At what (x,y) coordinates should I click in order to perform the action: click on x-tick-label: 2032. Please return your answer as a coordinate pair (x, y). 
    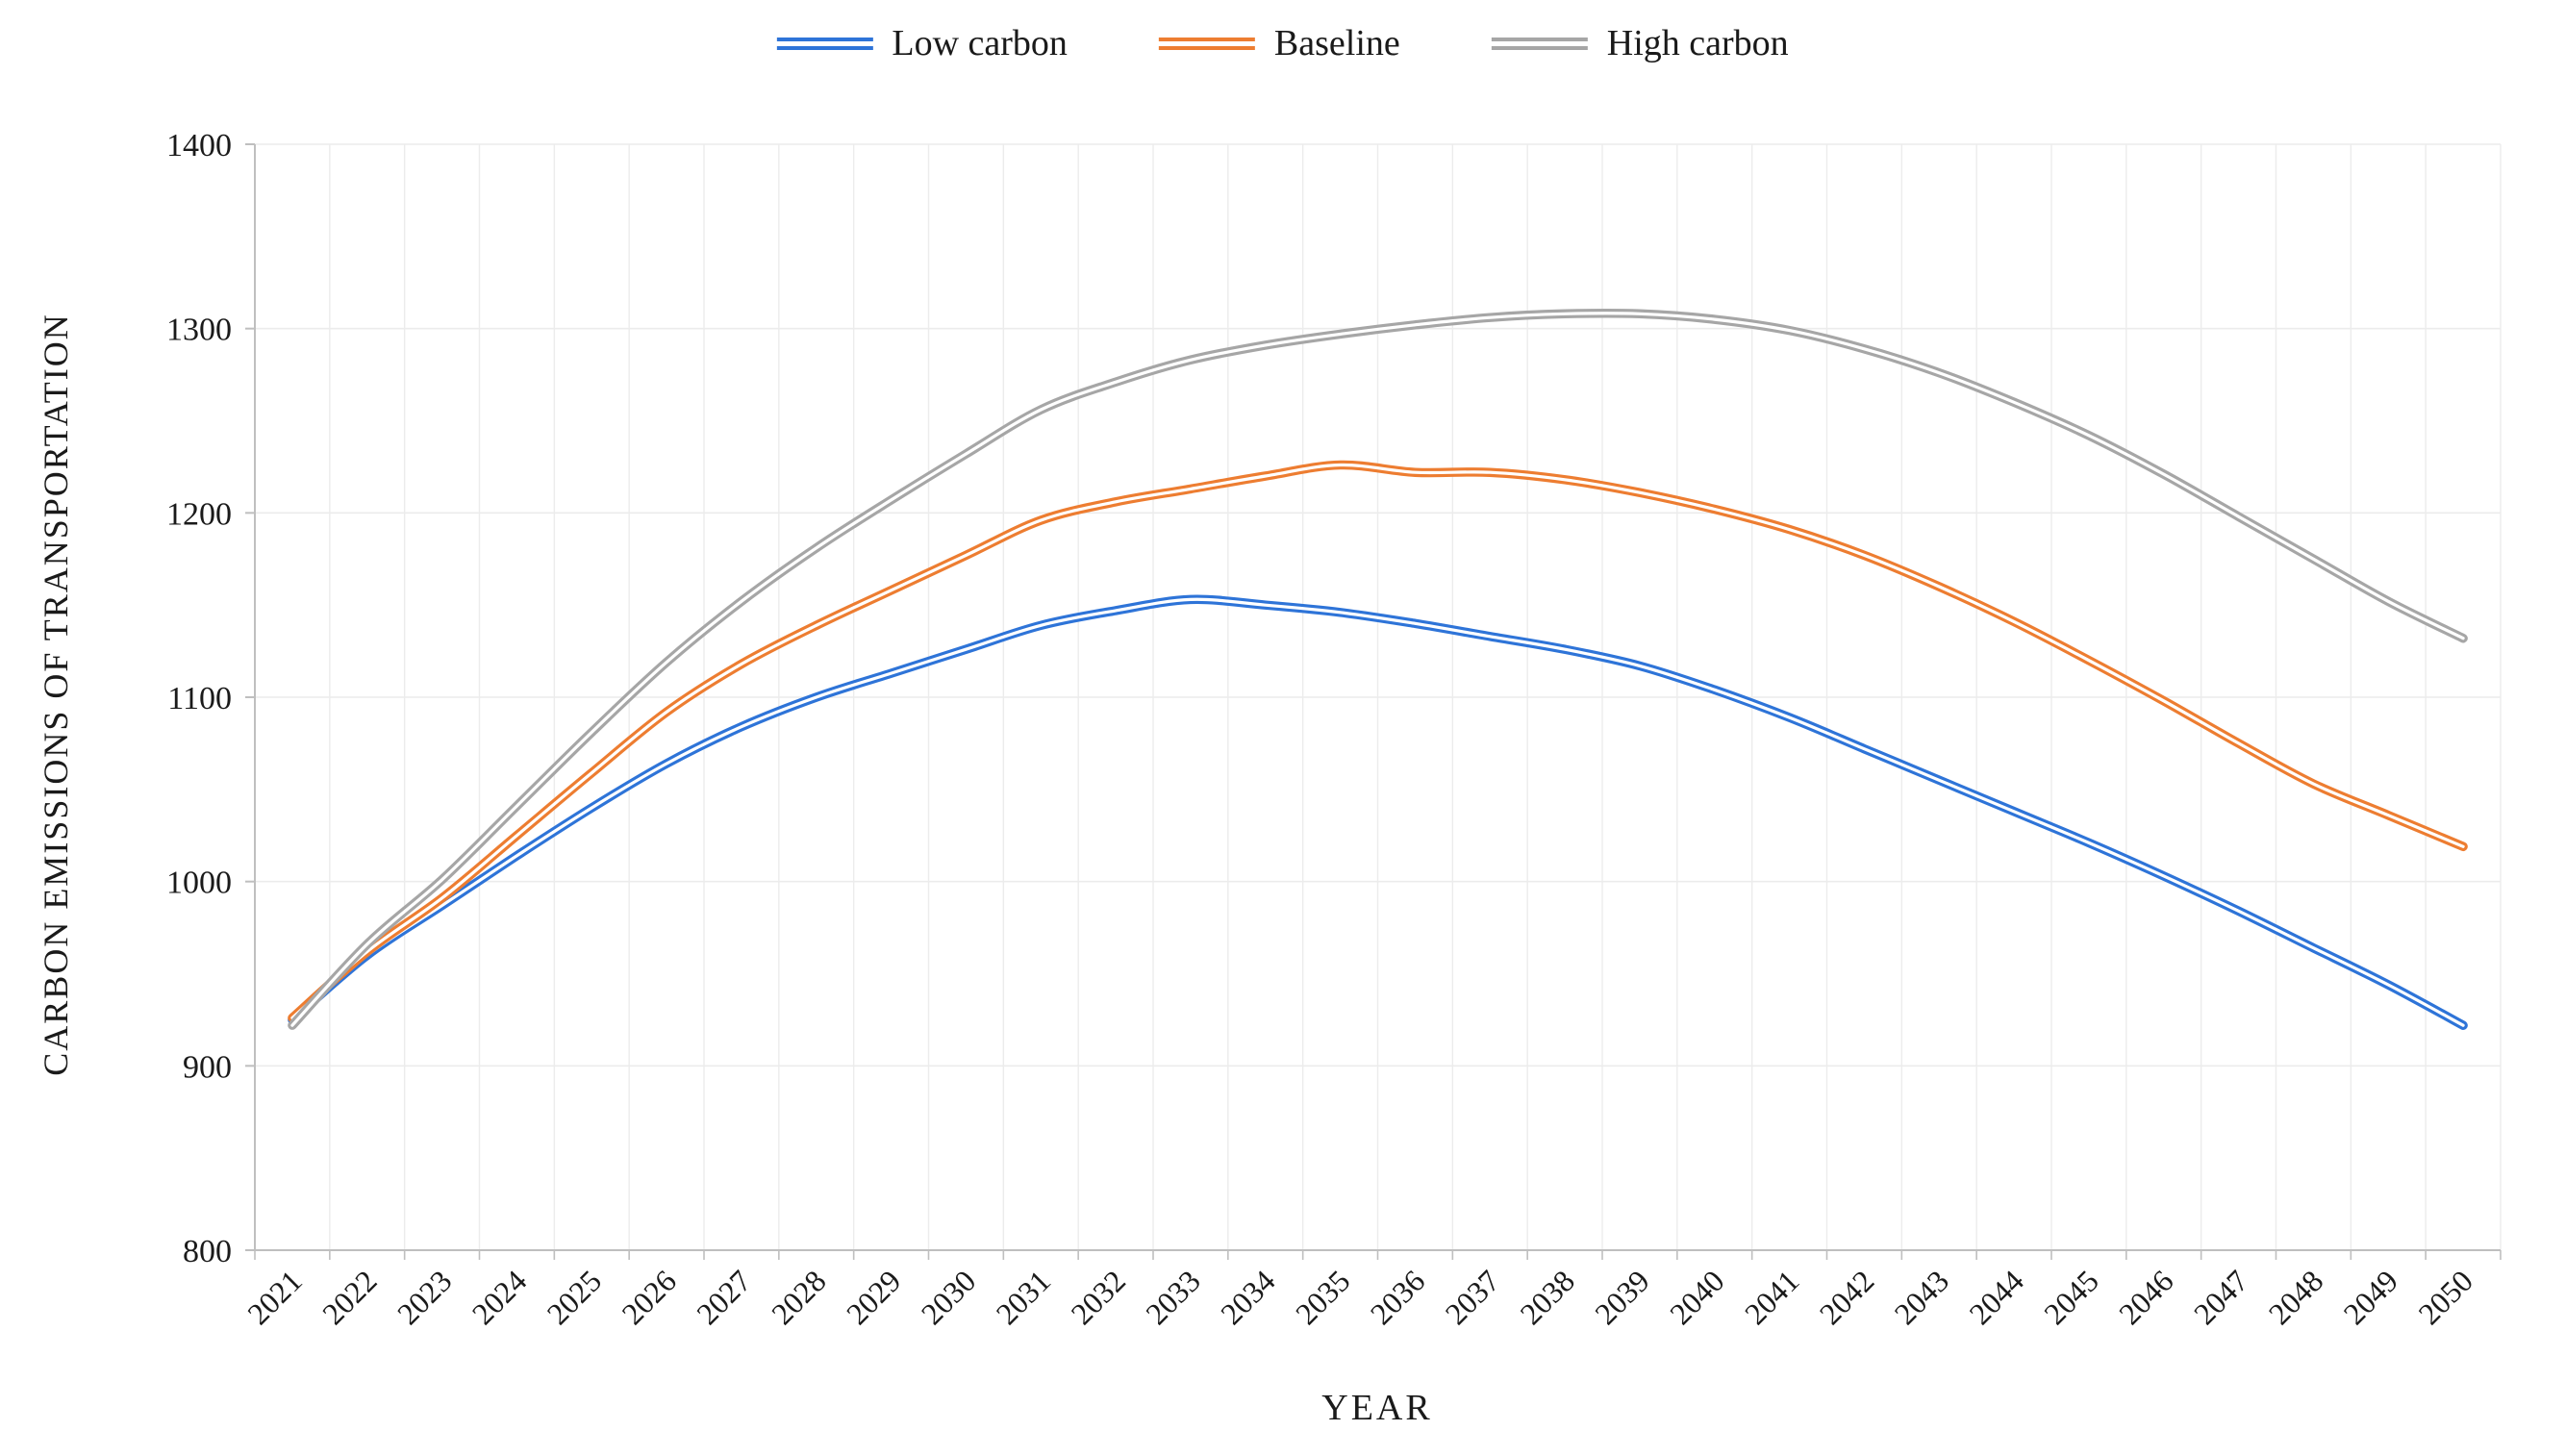
    Looking at the image, I should click on (1098, 1297).